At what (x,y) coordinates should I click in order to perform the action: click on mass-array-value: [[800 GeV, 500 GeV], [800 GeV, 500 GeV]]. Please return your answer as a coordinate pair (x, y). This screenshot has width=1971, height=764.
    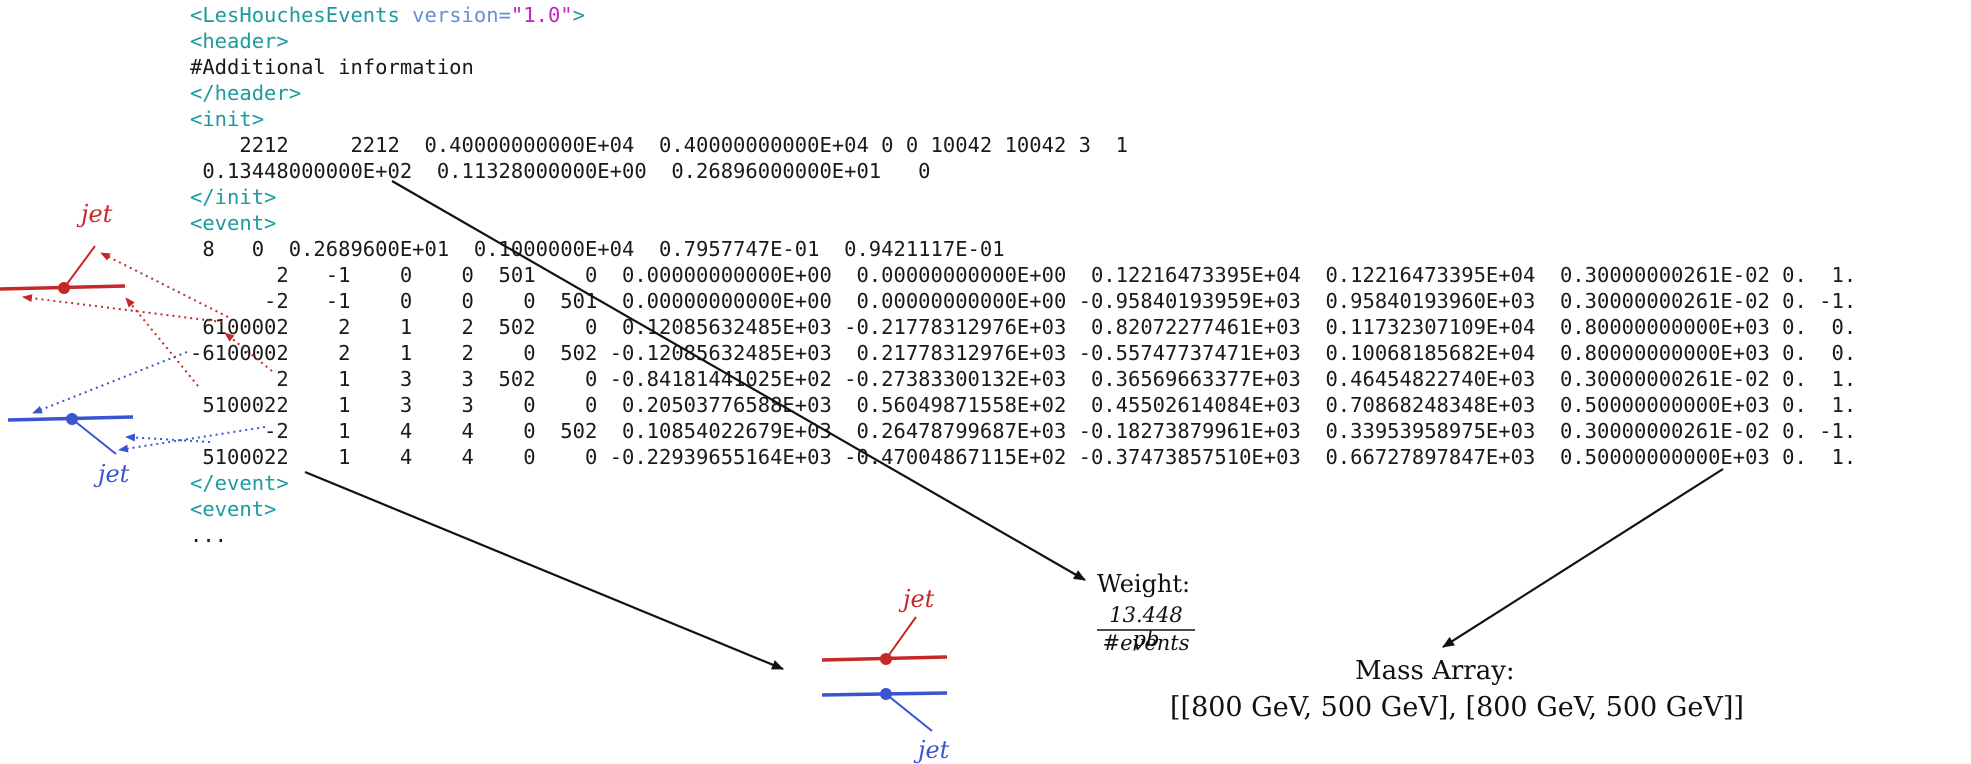
    Looking at the image, I should click on (1457, 707).